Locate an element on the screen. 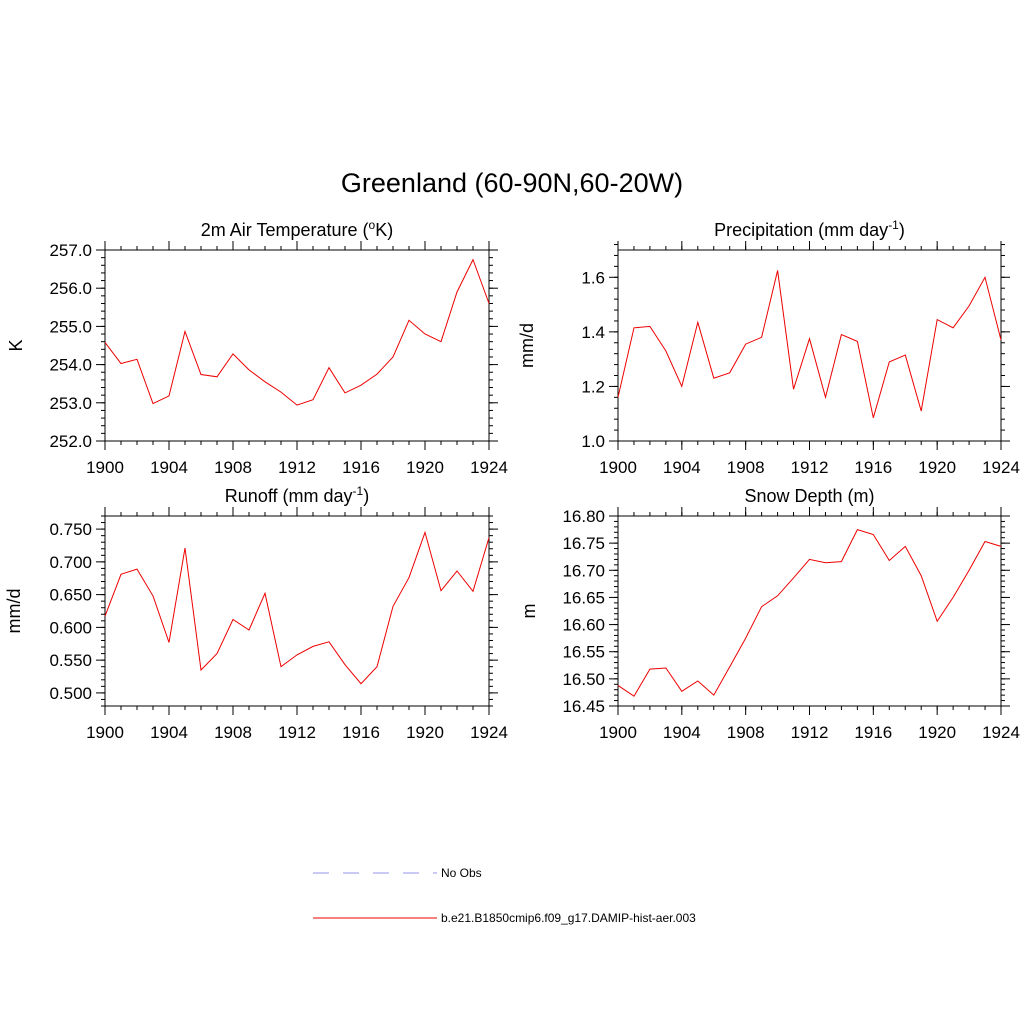  panel-title: Runoff (mm day-1) is located at coordinates (297, 495).